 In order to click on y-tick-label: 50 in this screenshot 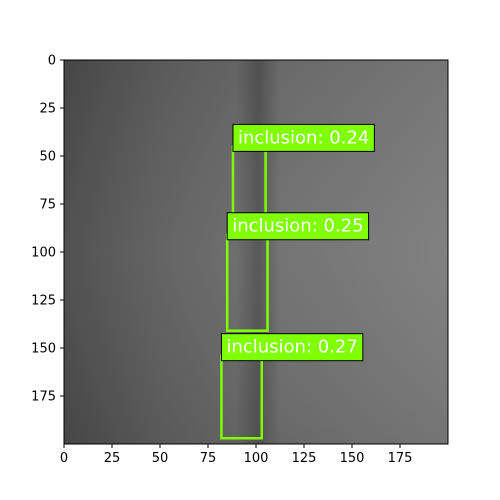, I will do `click(47, 157)`.